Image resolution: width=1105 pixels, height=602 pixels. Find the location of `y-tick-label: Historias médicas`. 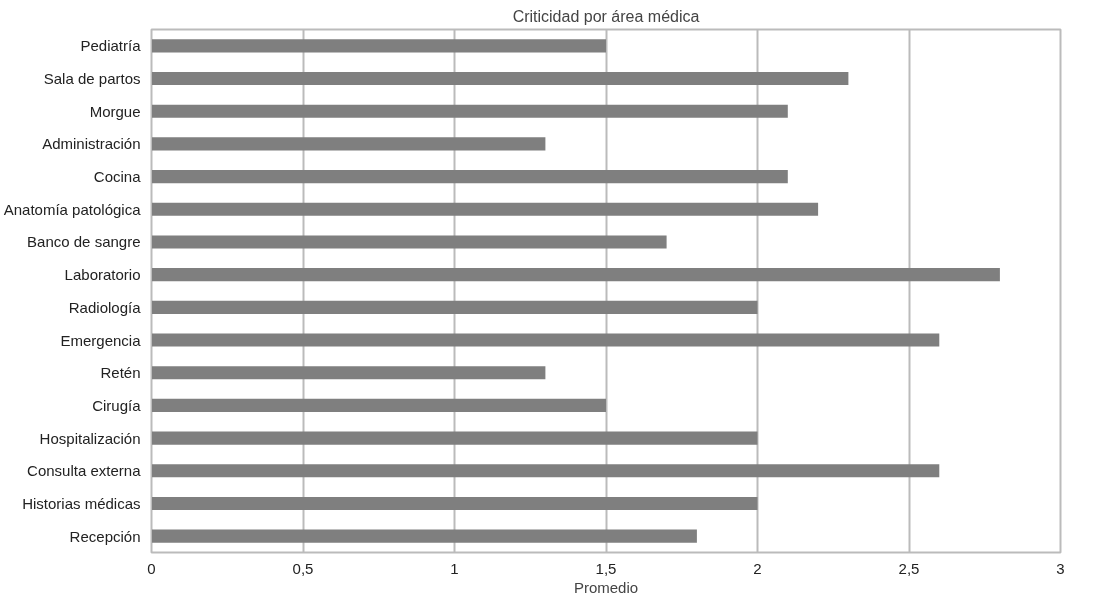

y-tick-label: Historias médicas is located at coordinates (81, 503).